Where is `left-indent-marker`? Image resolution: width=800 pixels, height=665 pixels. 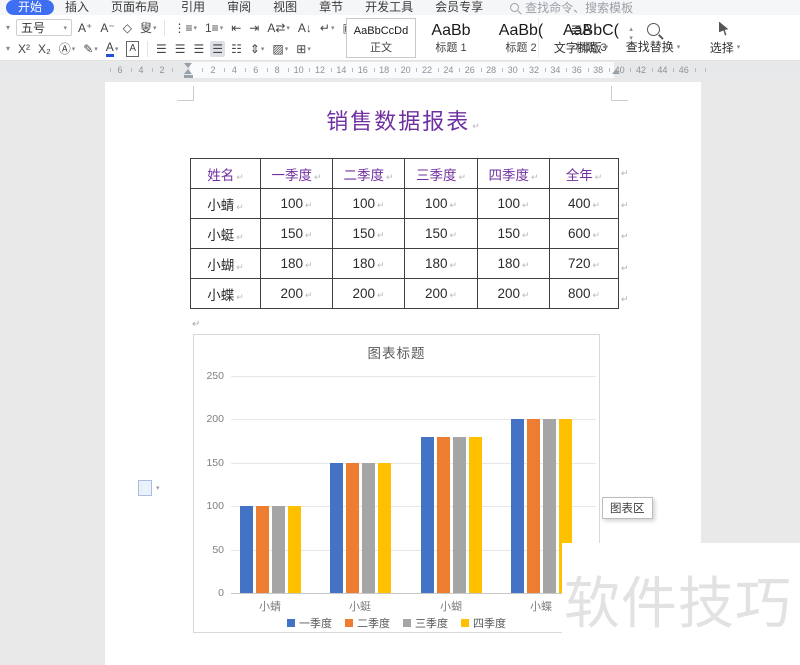 left-indent-marker is located at coordinates (188, 76).